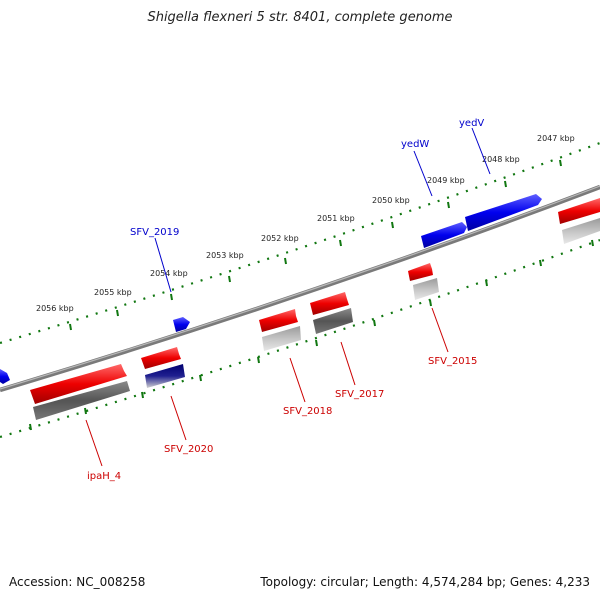 The image size is (600, 600). Describe the element at coordinates (113, 292) in the screenshot. I see `kbp-label: 2055 kbp` at that location.